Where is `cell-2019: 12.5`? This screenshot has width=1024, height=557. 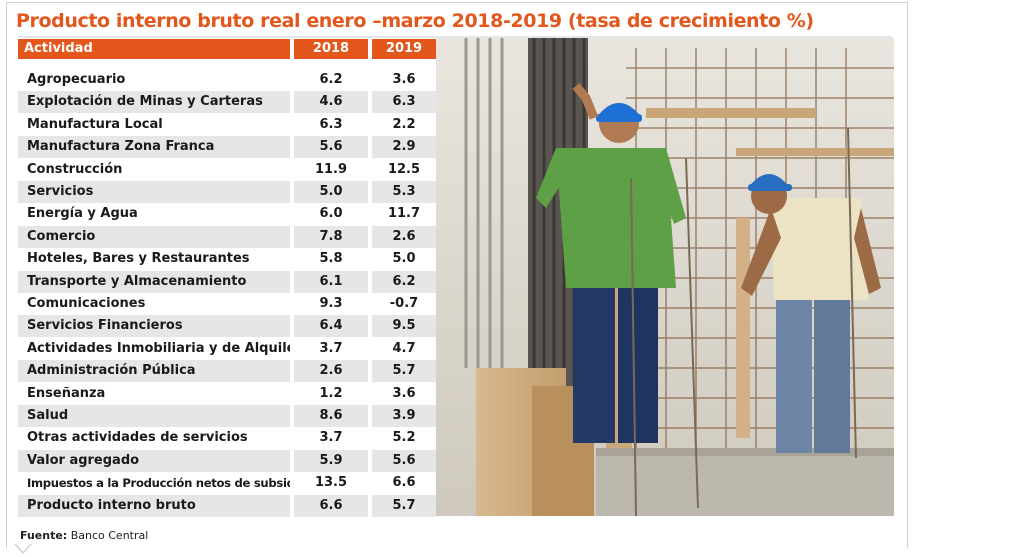 cell-2019: 12.5 is located at coordinates (404, 169).